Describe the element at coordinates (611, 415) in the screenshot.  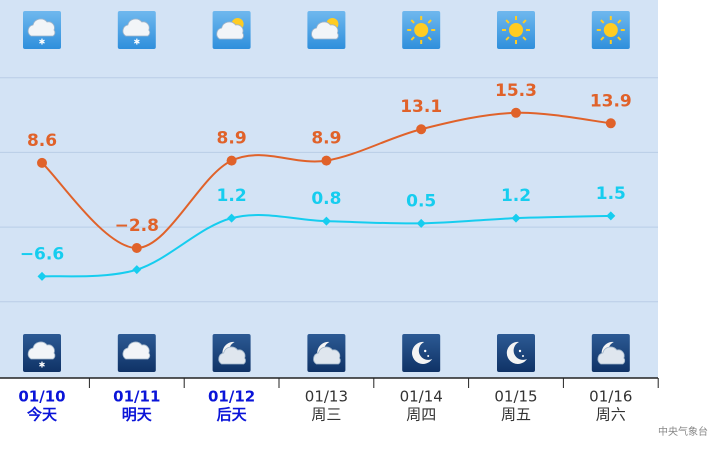
I see `weekday-label: 周六` at that location.